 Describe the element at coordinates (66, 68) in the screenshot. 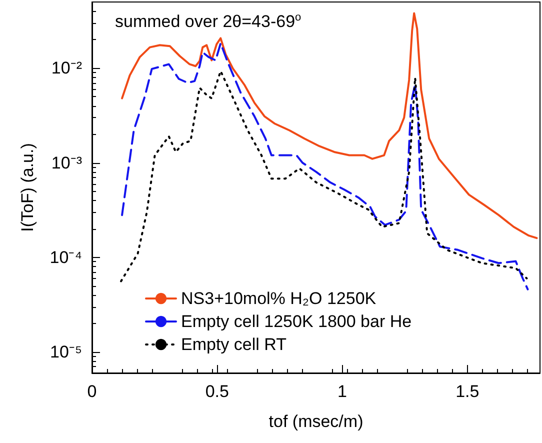

I see `y-tick-label: 10⁻²` at that location.